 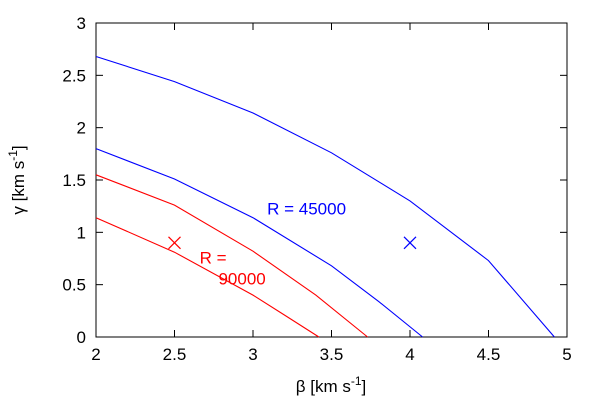 I want to click on x-tick-label: 3, so click(x=252, y=354).